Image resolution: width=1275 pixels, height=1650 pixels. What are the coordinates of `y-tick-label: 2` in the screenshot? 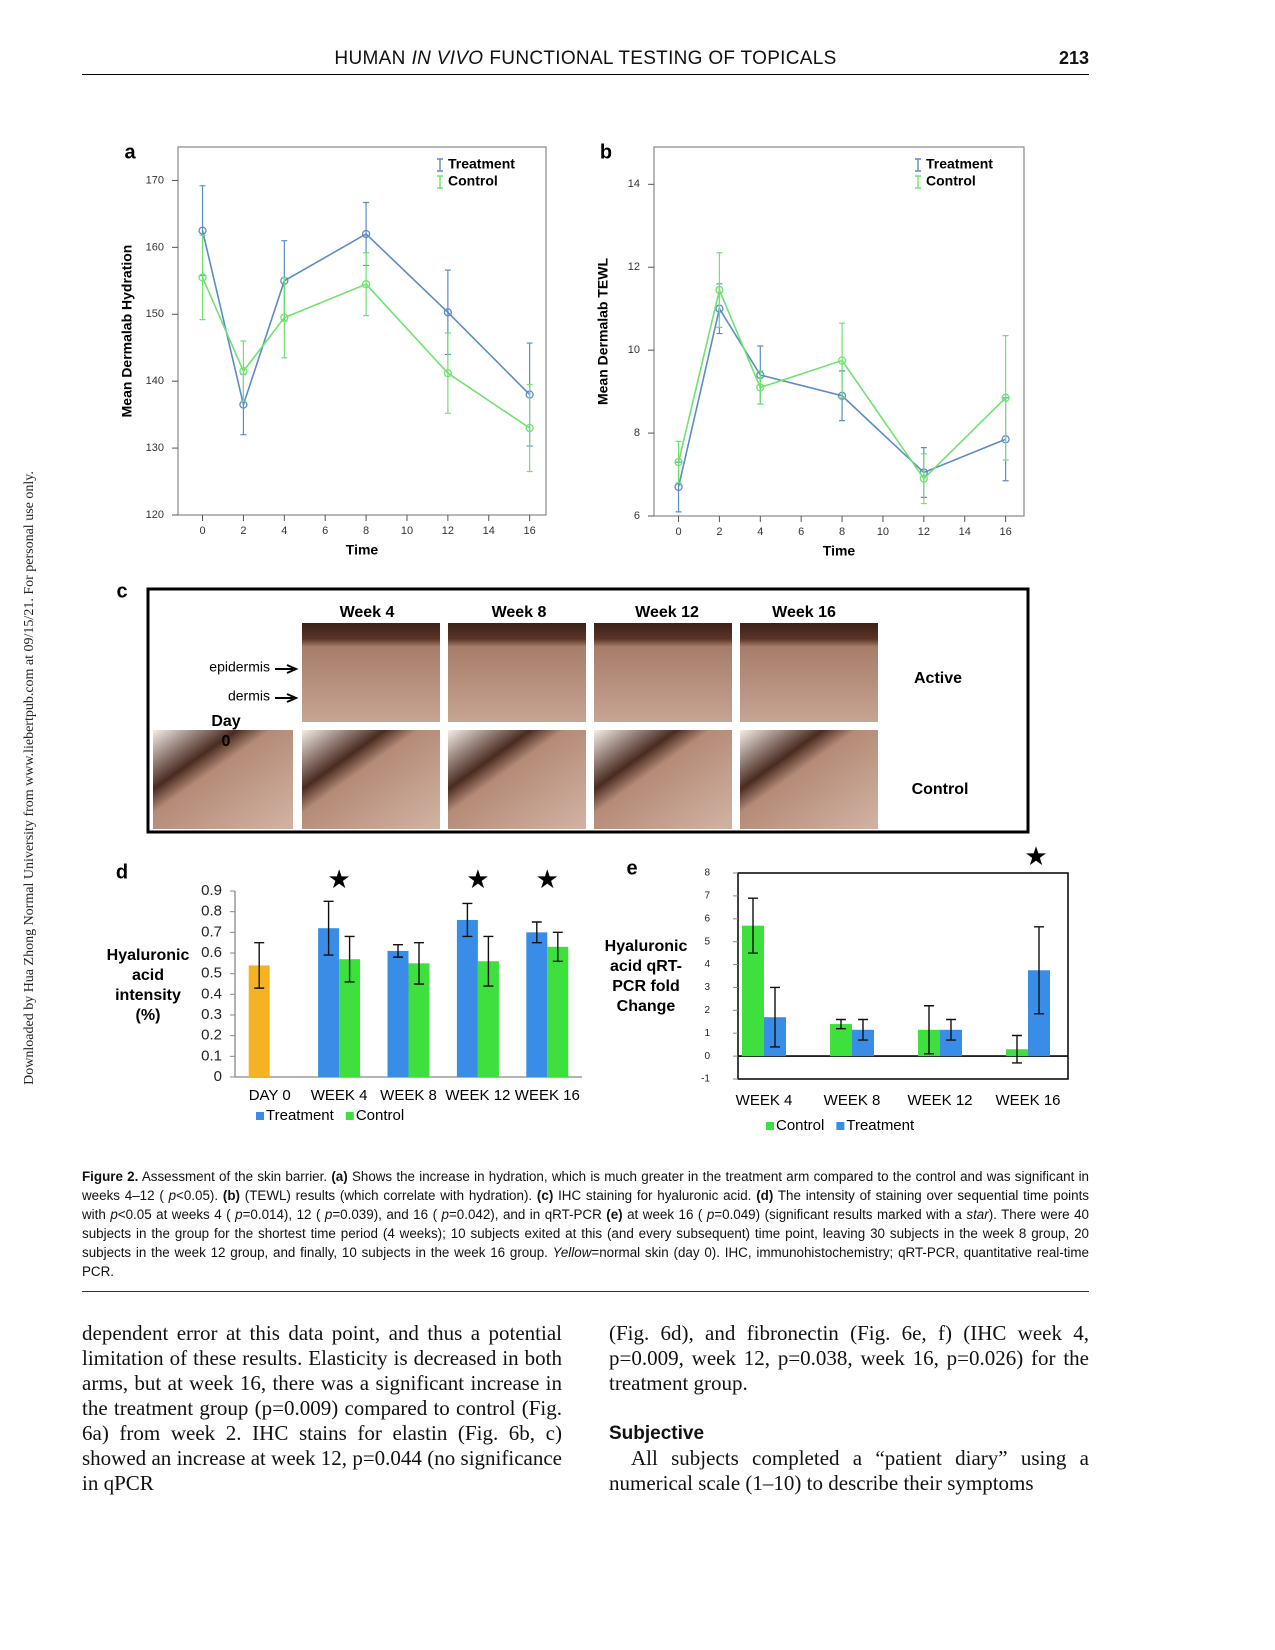 It's located at (707, 1010).